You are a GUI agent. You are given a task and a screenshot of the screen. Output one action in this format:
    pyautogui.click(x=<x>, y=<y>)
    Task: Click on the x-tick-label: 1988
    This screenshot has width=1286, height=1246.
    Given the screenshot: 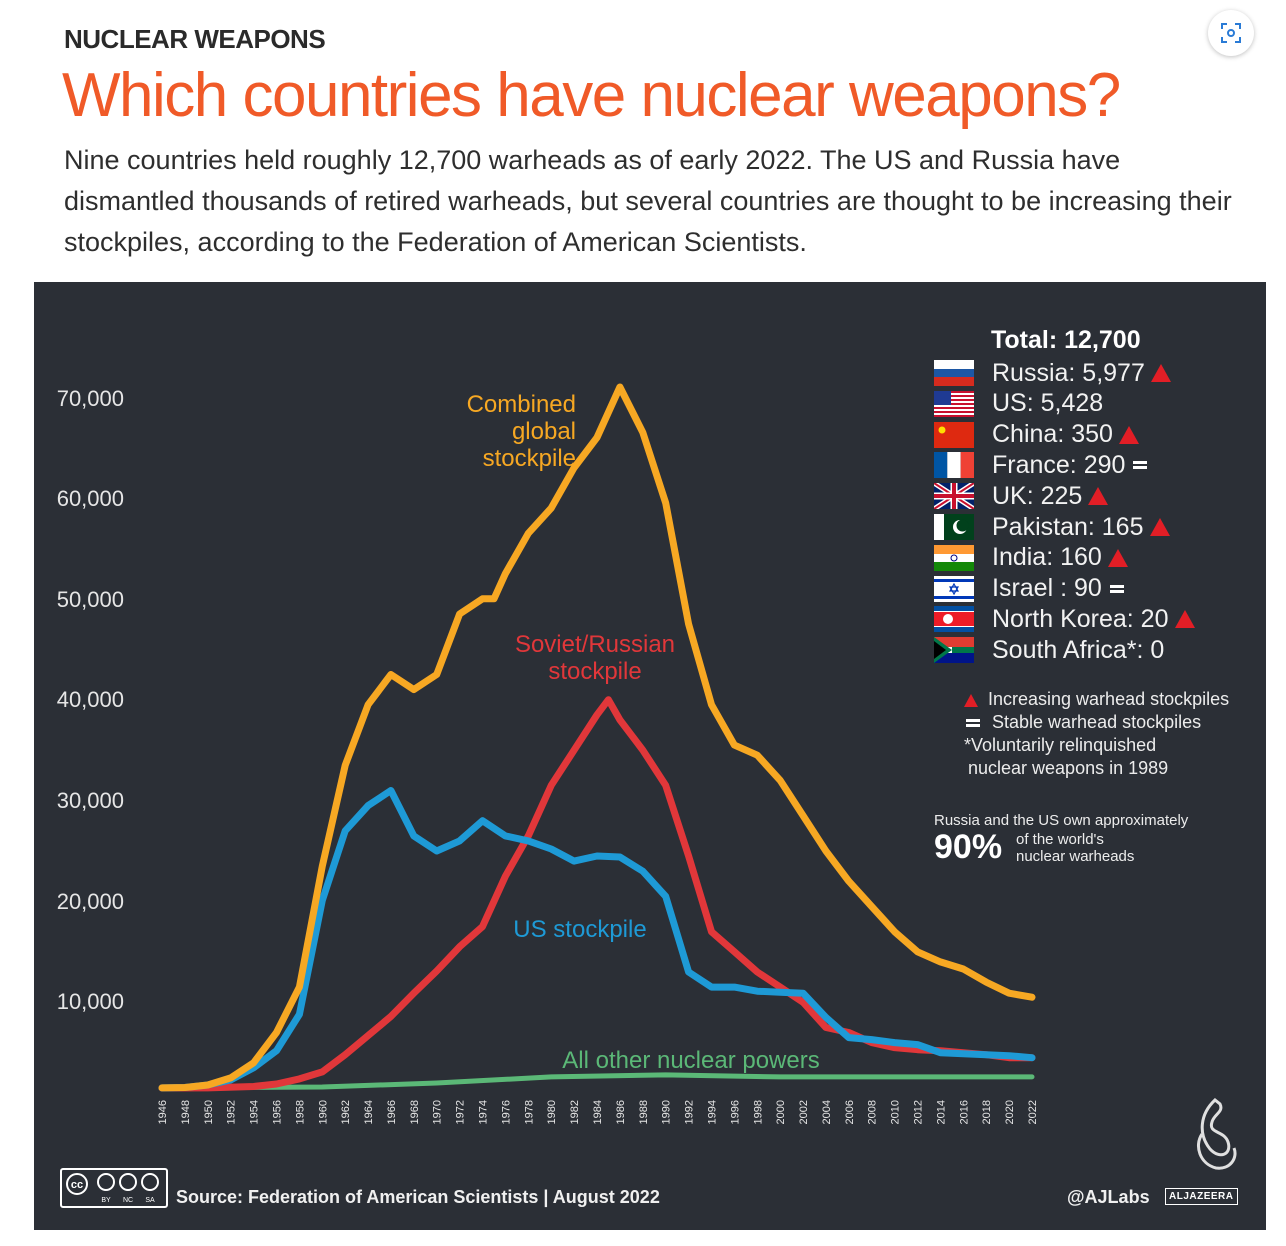 What is the action you would take?
    pyautogui.click(x=644, y=1112)
    